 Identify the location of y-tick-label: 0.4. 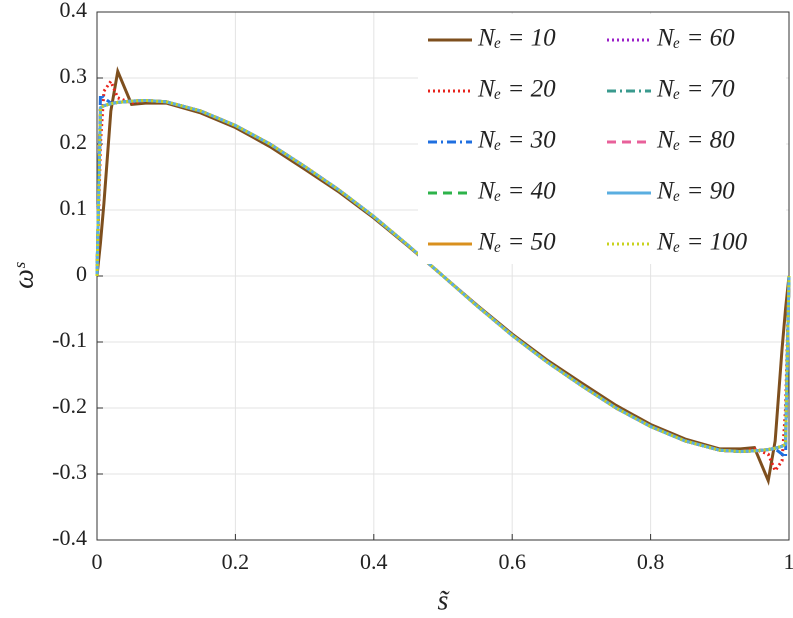
(74, 11).